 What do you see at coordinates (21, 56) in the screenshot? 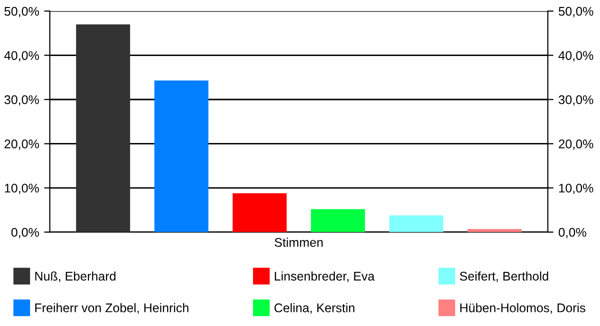
I see `y-tick-label: 40,0%` at bounding box center [21, 56].